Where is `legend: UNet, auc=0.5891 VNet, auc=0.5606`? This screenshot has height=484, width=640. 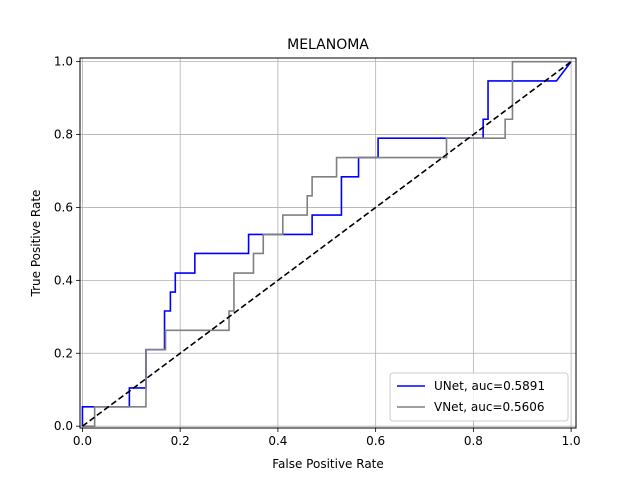 legend: UNet, auc=0.5891 VNet, auc=0.5606 is located at coordinates (479, 397).